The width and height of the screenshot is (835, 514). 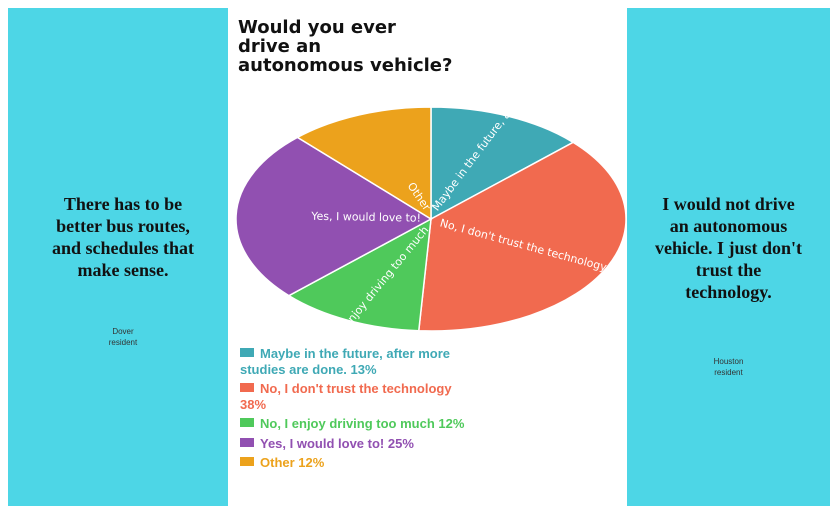 What do you see at coordinates (123, 337) in the screenshot?
I see `left-quote-attribution: Dover resident` at bounding box center [123, 337].